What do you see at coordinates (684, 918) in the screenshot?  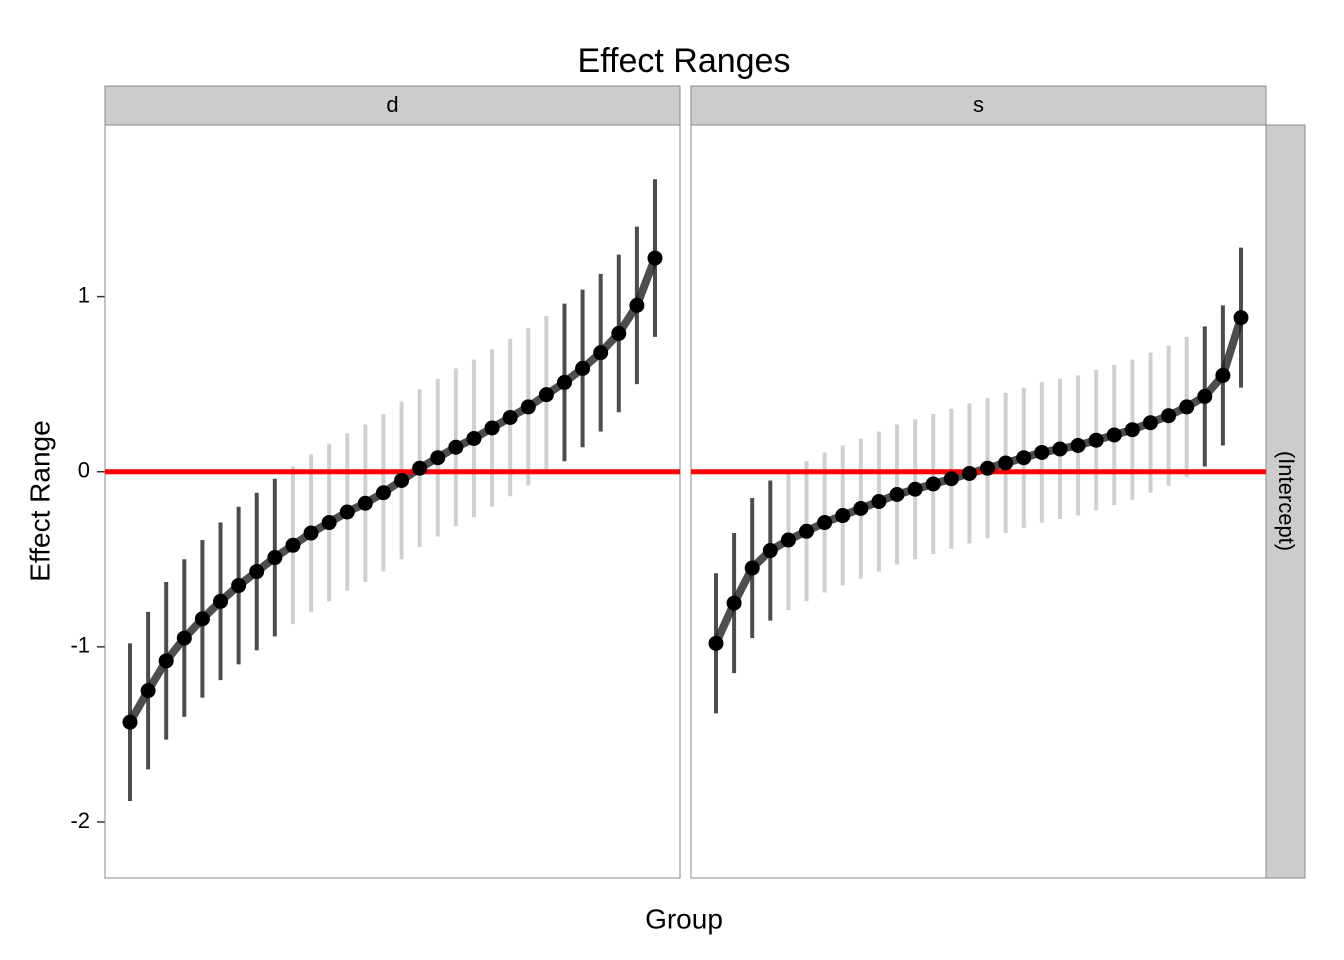 I see `x-axis-label: Group` at bounding box center [684, 918].